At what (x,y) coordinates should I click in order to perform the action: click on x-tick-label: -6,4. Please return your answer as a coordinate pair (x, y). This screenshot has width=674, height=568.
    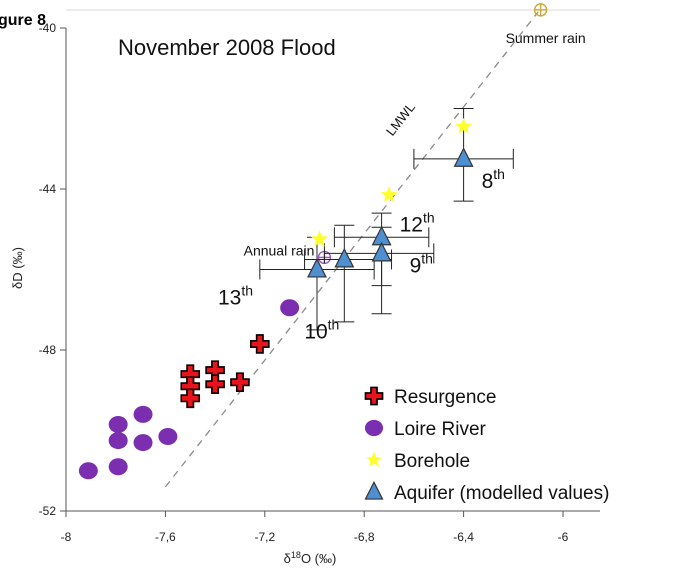
    Looking at the image, I should click on (463, 537).